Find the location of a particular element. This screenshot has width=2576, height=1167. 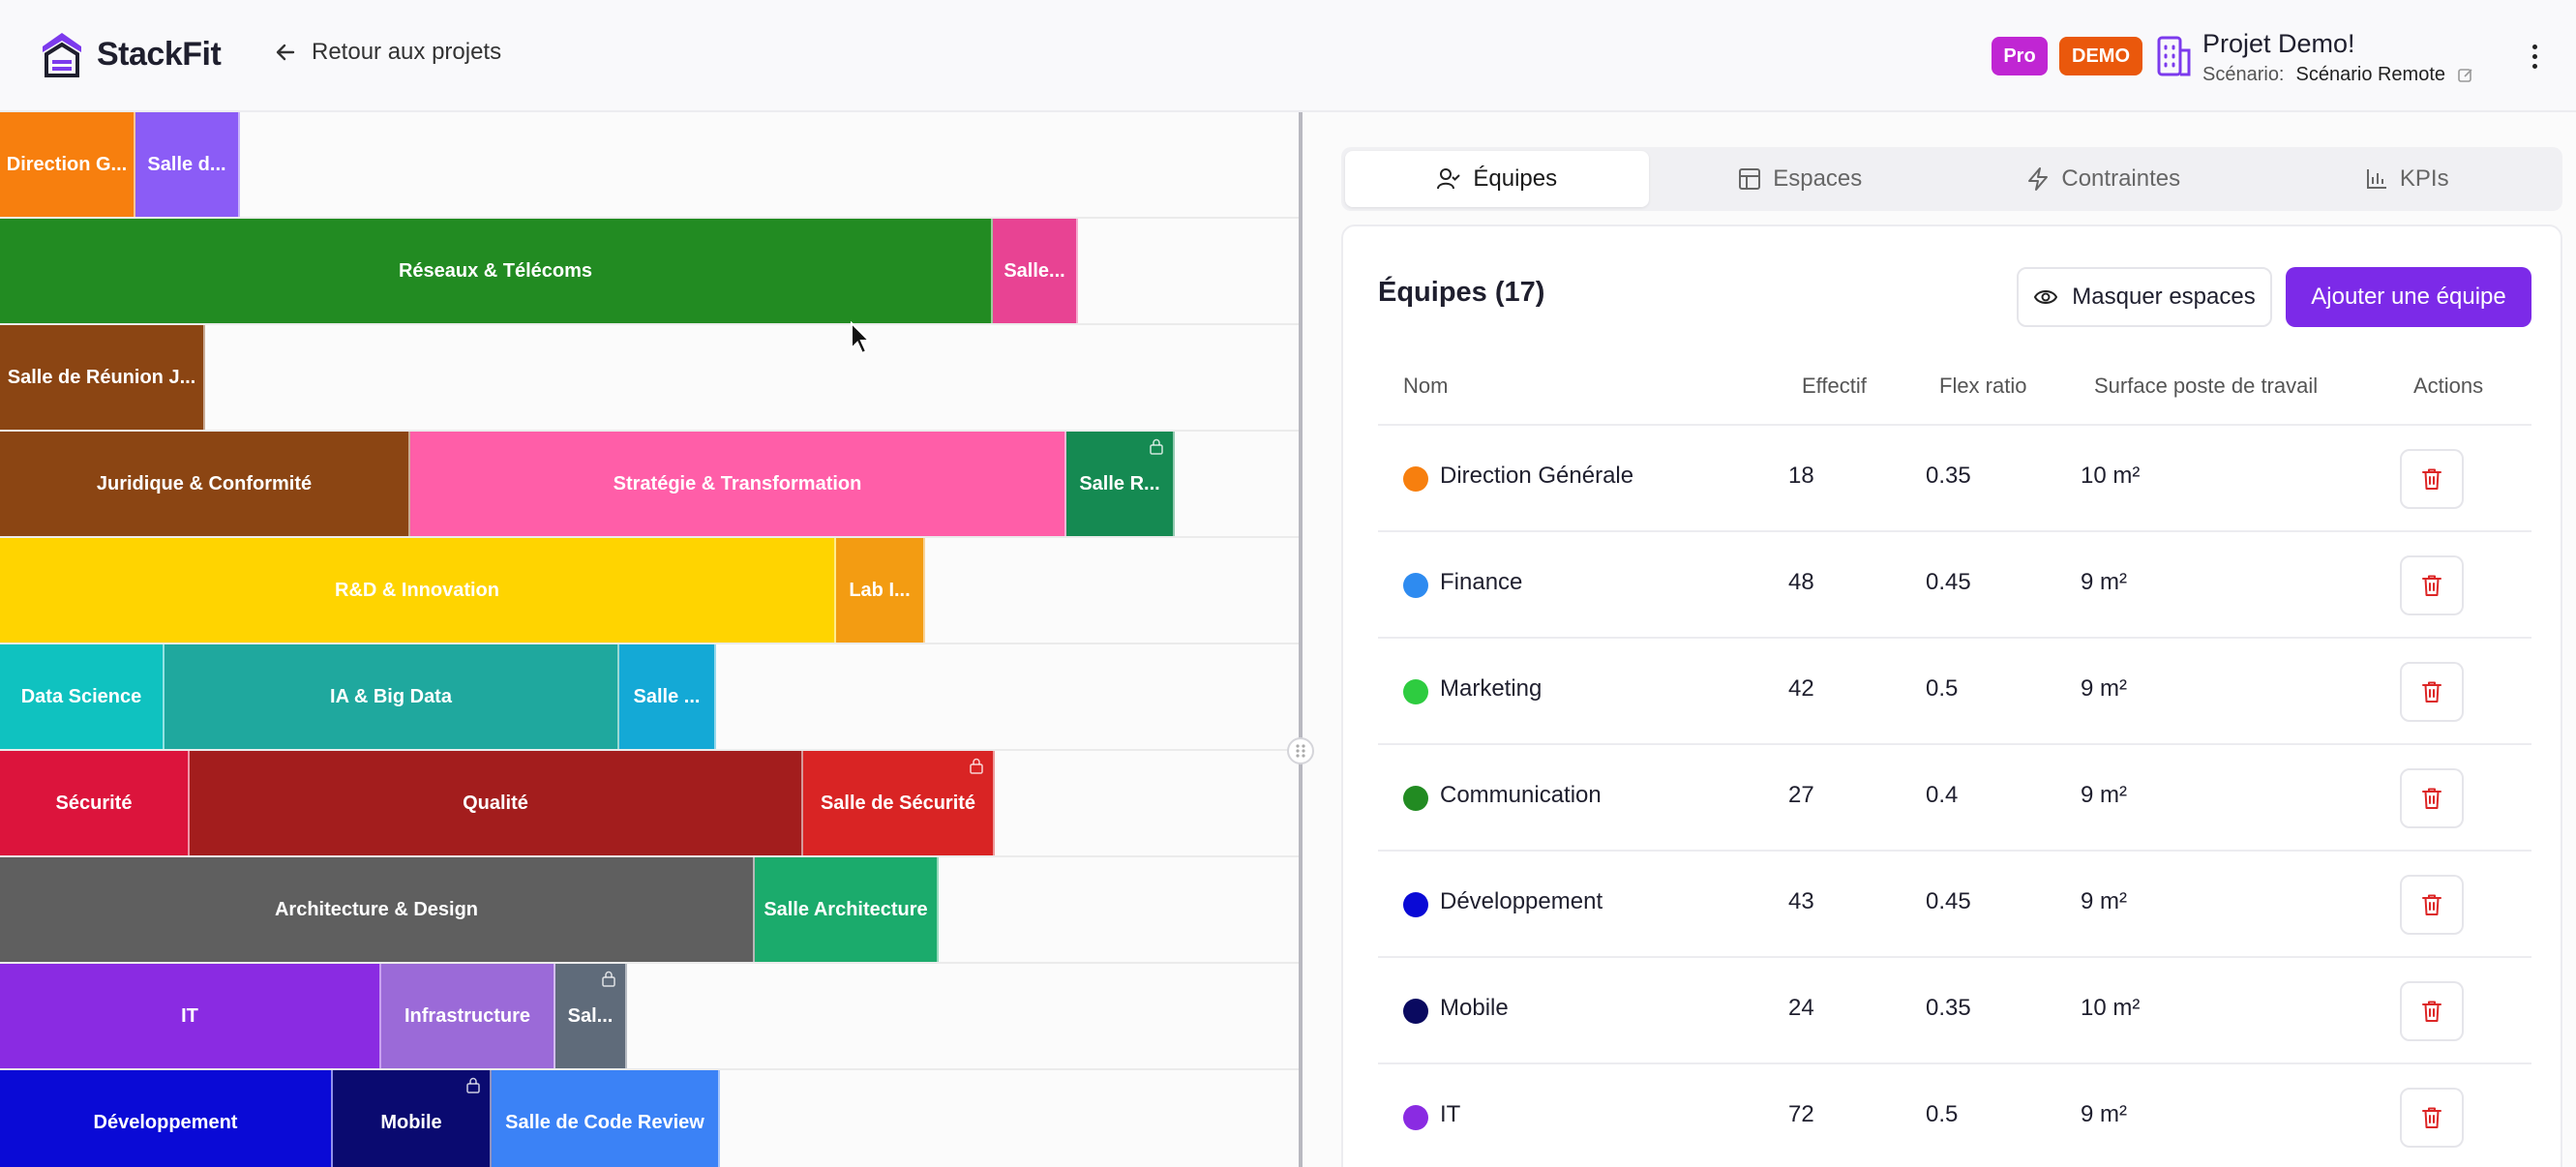

building-icon is located at coordinates (2174, 56).